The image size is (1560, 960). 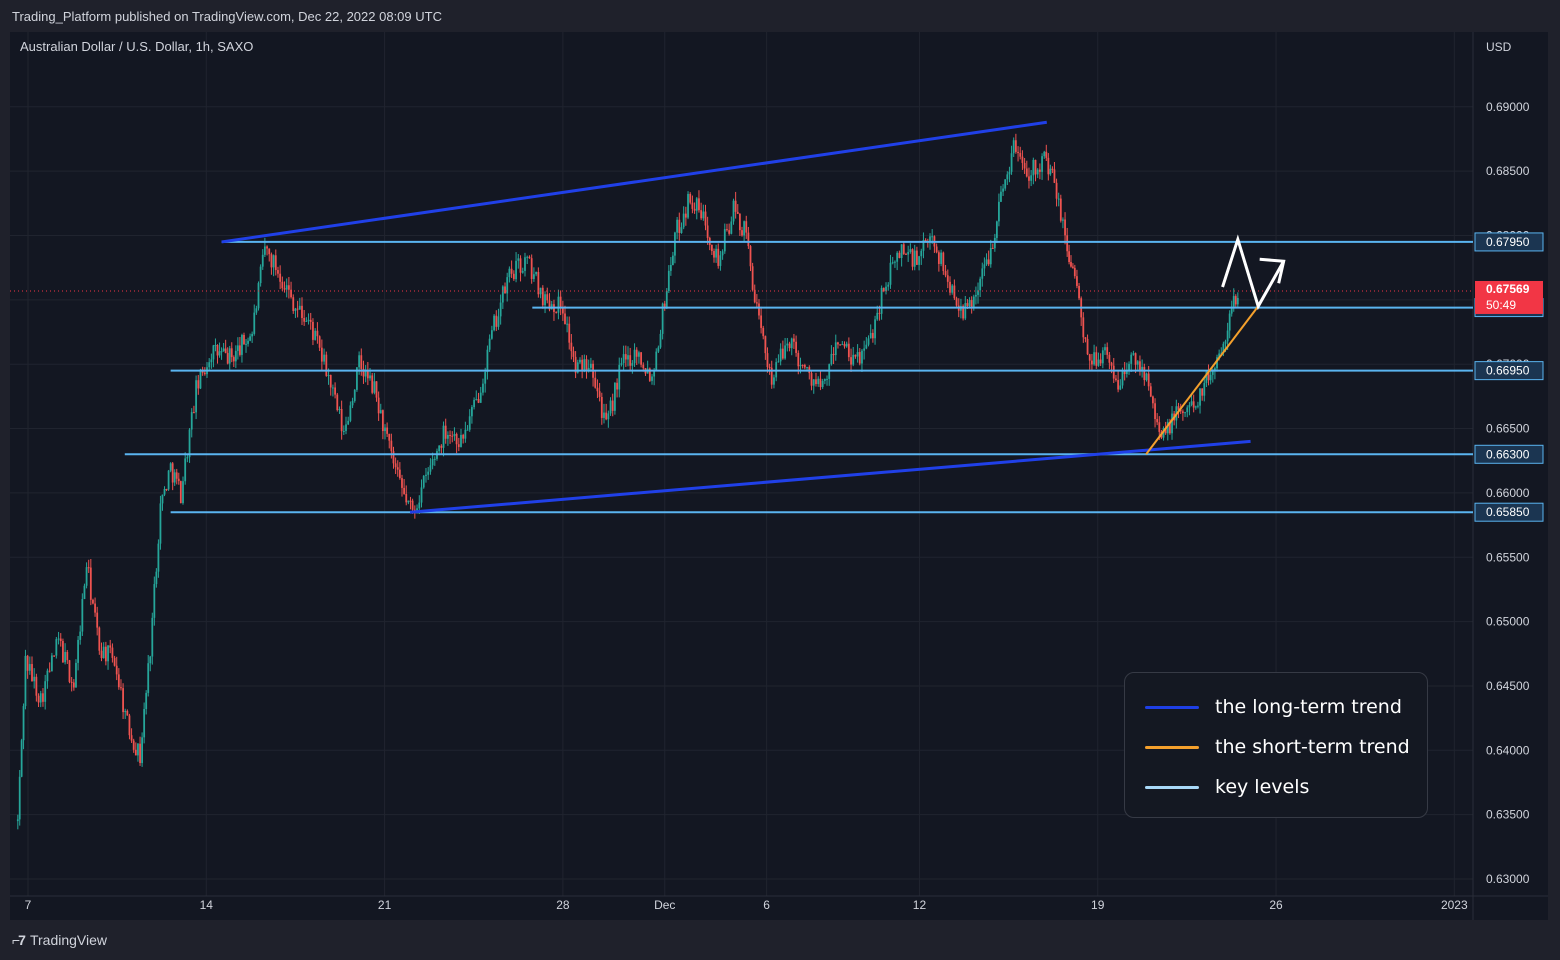 What do you see at coordinates (664, 905) in the screenshot?
I see `x-tick-label: Dec` at bounding box center [664, 905].